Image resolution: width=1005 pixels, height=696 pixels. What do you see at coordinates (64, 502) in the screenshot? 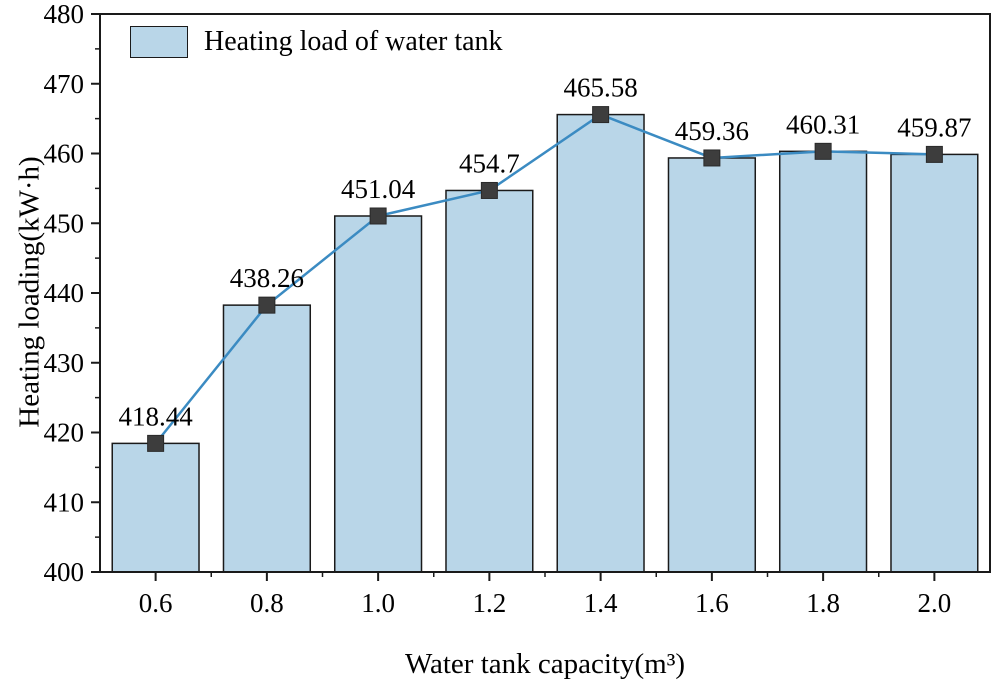
I see `y-tick-label: 410` at bounding box center [64, 502].